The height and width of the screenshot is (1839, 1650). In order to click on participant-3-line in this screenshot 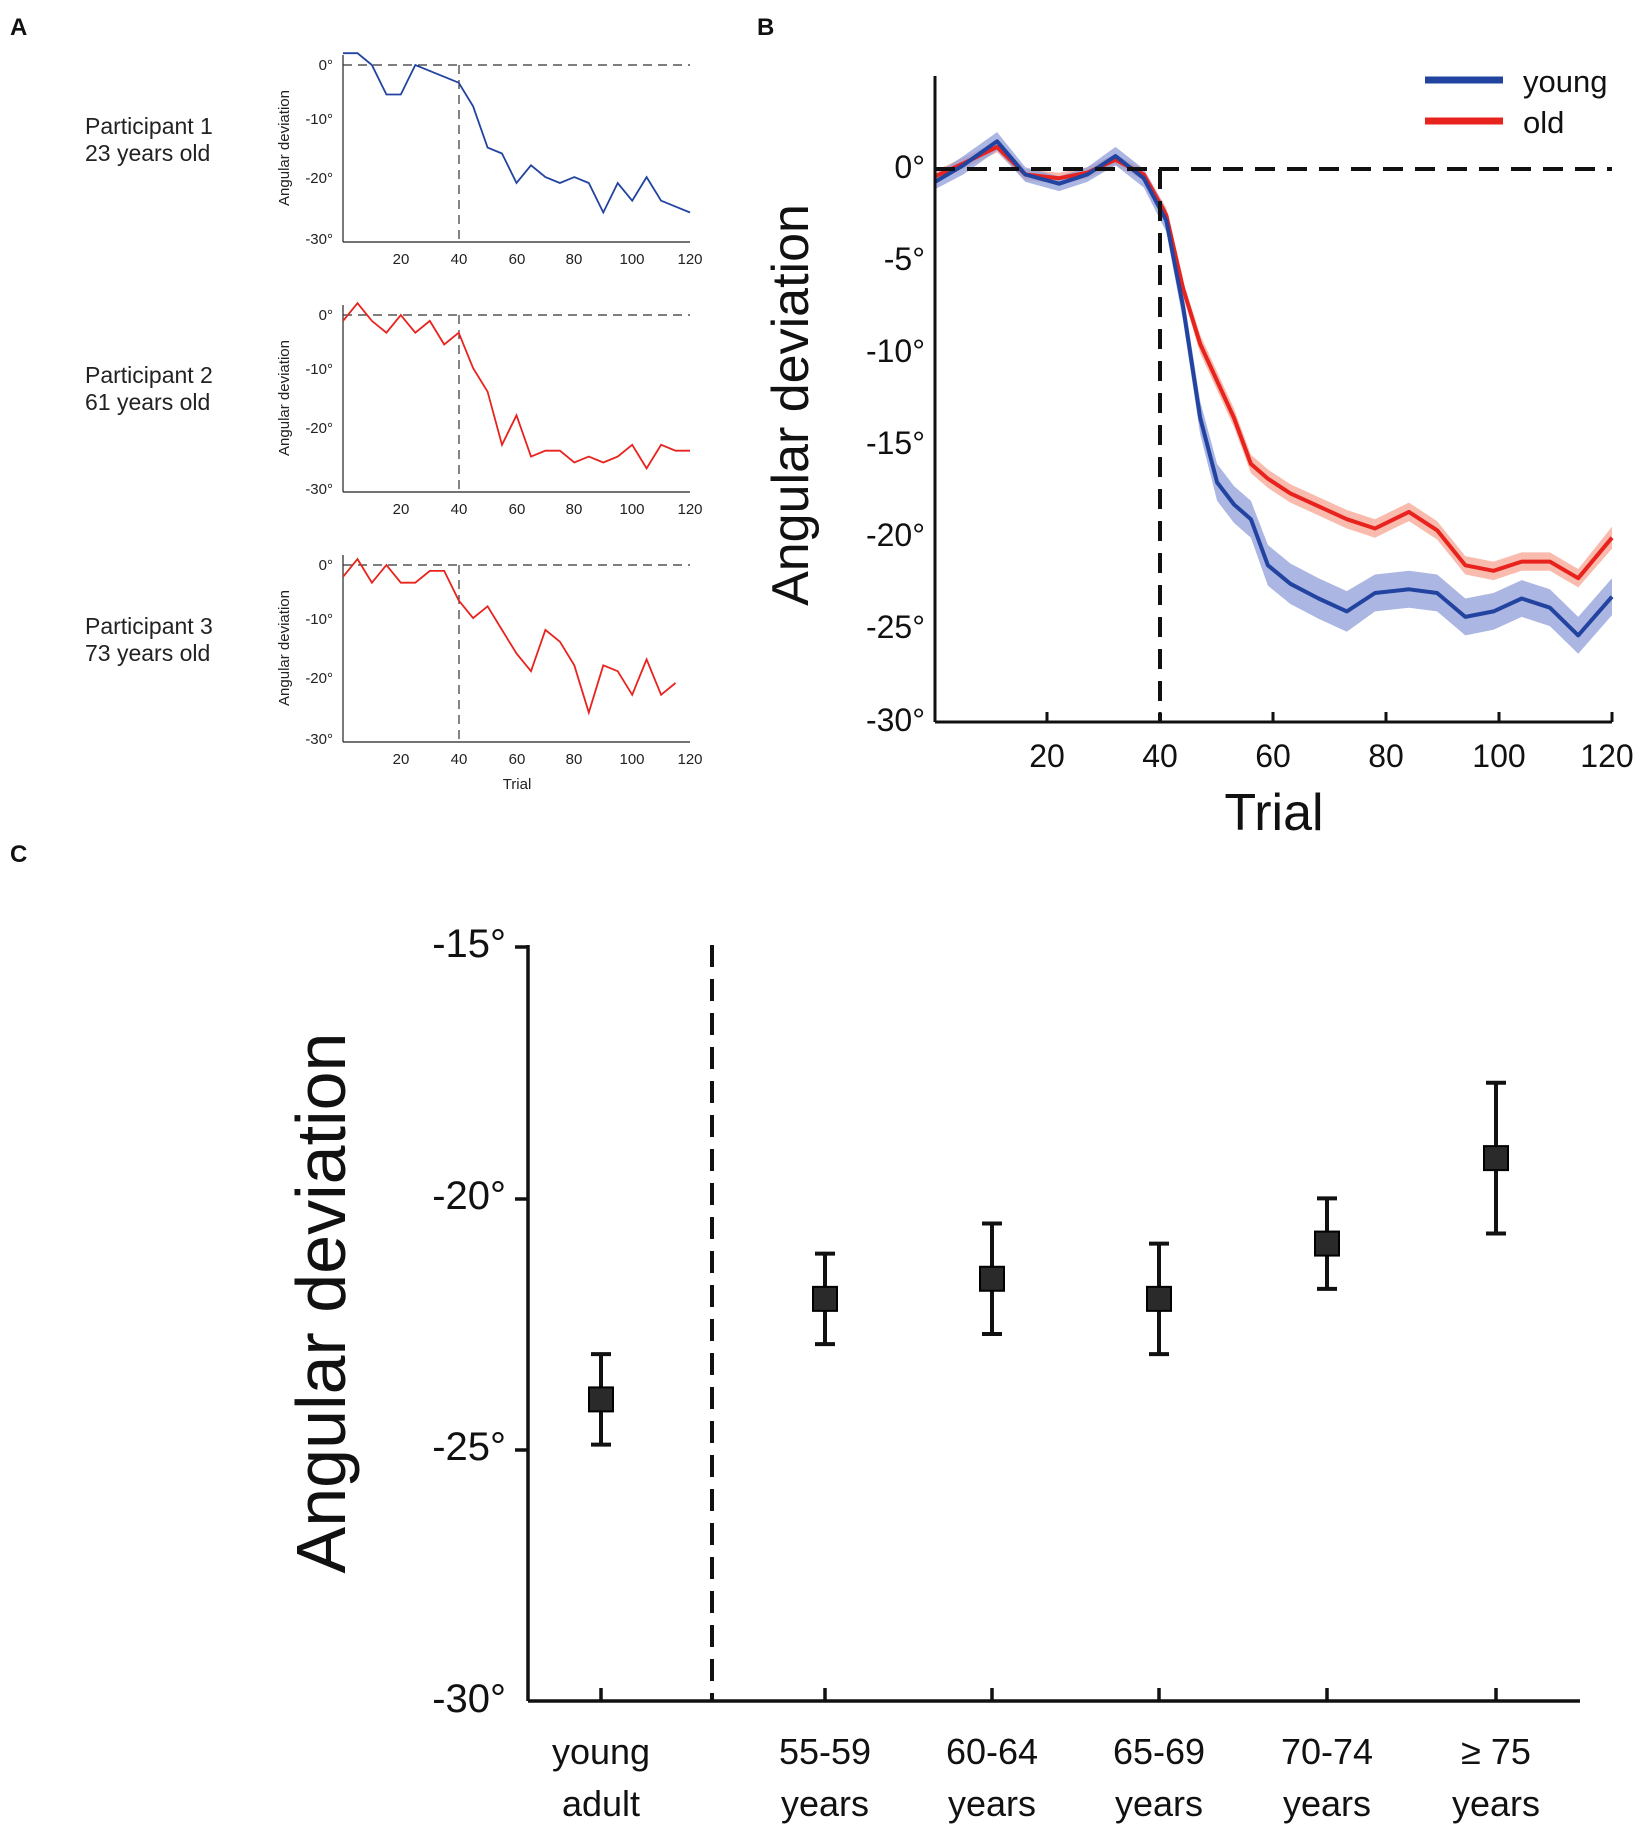, I will do `click(509, 636)`.